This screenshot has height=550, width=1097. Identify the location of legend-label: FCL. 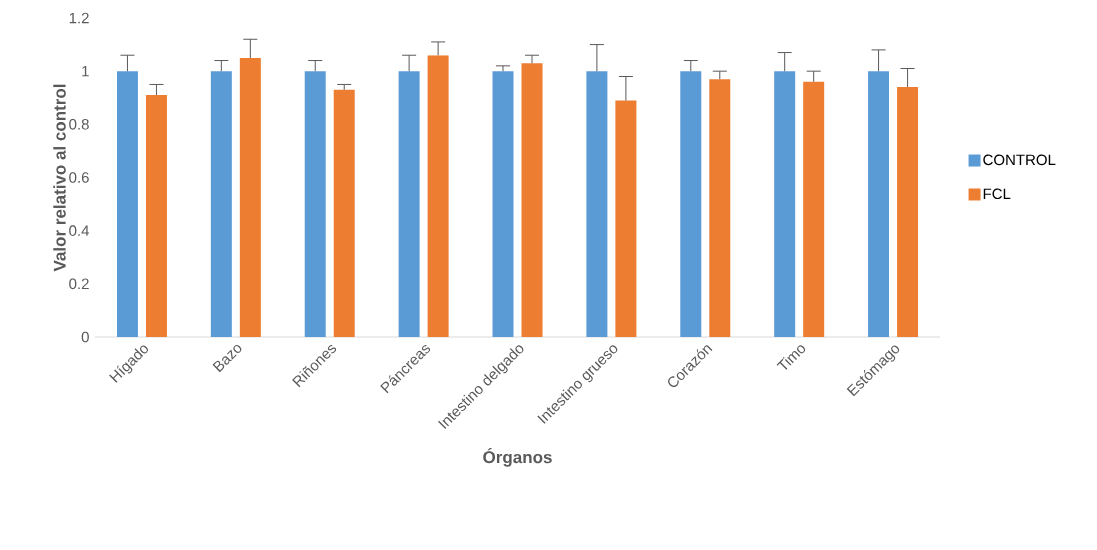
(997, 194).